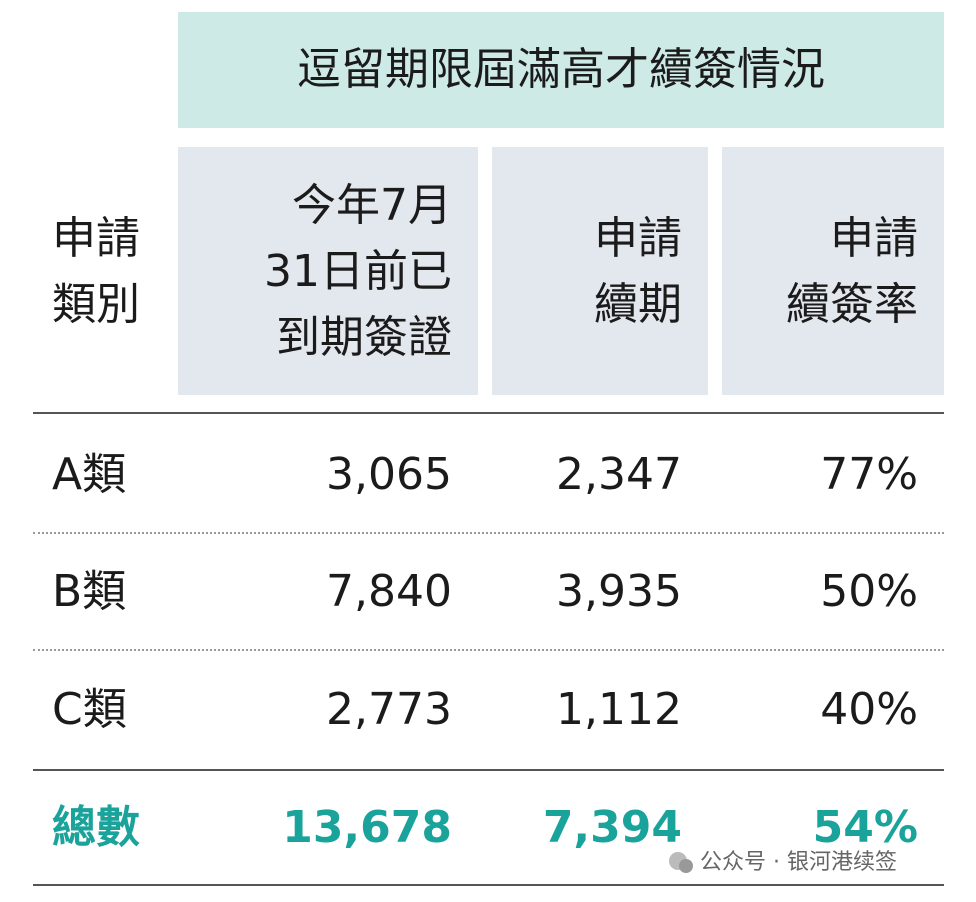 This screenshot has width=976, height=902. What do you see at coordinates (612, 827) in the screenshot?
I see `total-cell: 7,394` at bounding box center [612, 827].